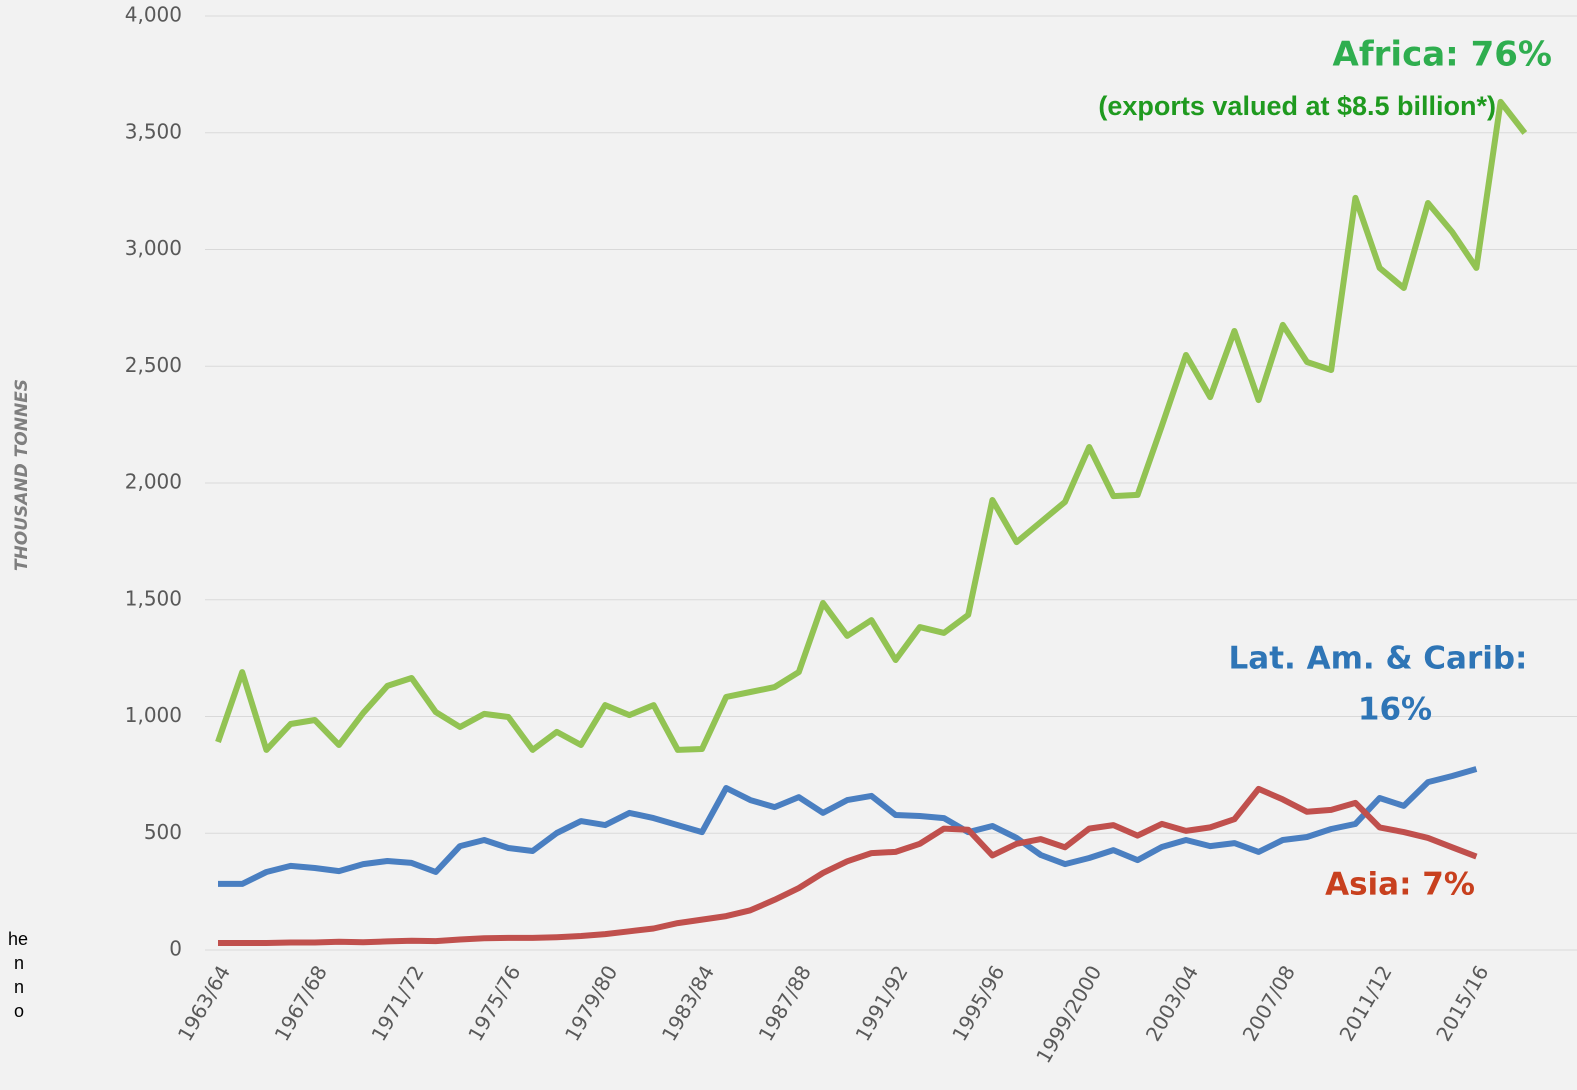  Describe the element at coordinates (153, 715) in the screenshot. I see `y-tick-label: 1,000` at that location.